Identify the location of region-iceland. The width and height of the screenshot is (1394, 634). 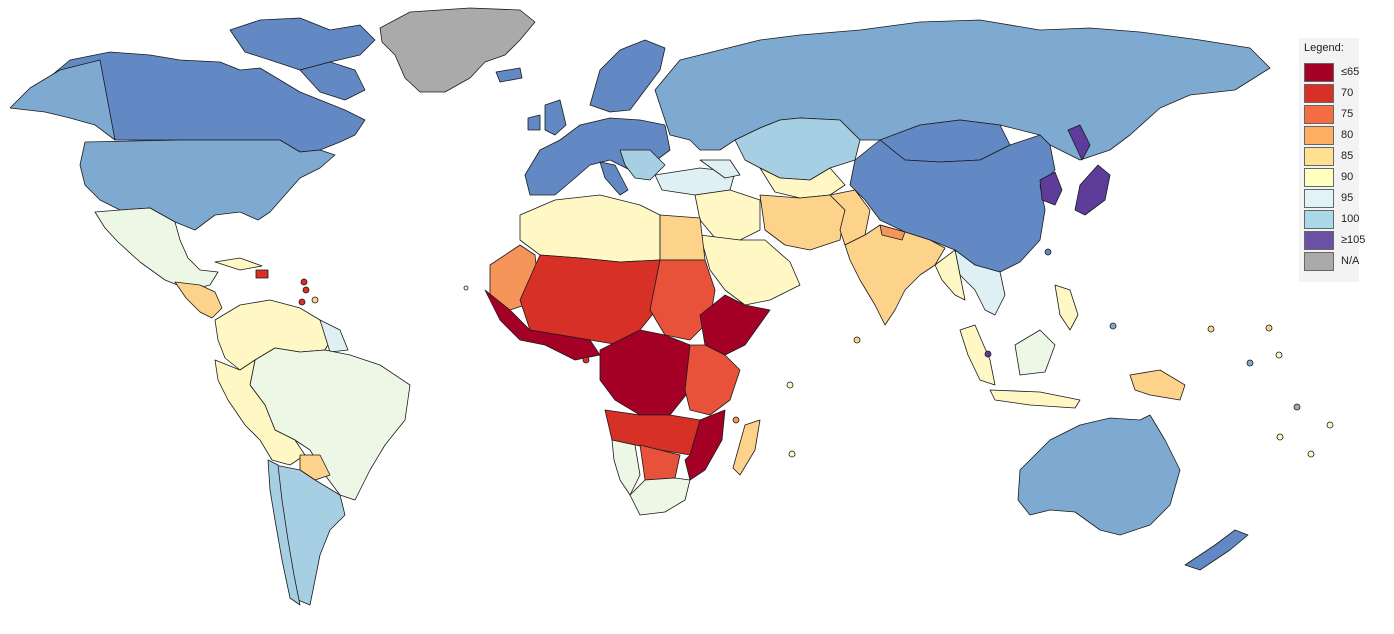
(509, 75).